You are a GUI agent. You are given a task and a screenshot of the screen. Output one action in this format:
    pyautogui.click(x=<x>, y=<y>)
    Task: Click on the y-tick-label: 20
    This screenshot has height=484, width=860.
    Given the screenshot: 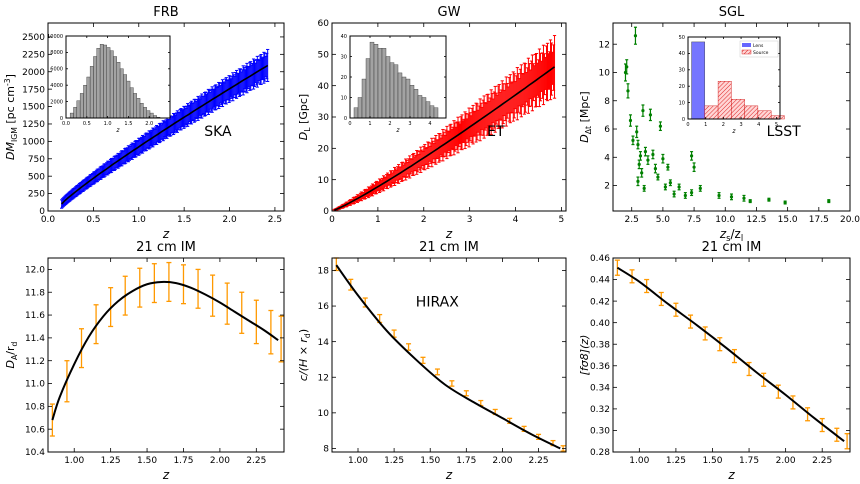 What is the action you would take?
    pyautogui.click(x=324, y=149)
    